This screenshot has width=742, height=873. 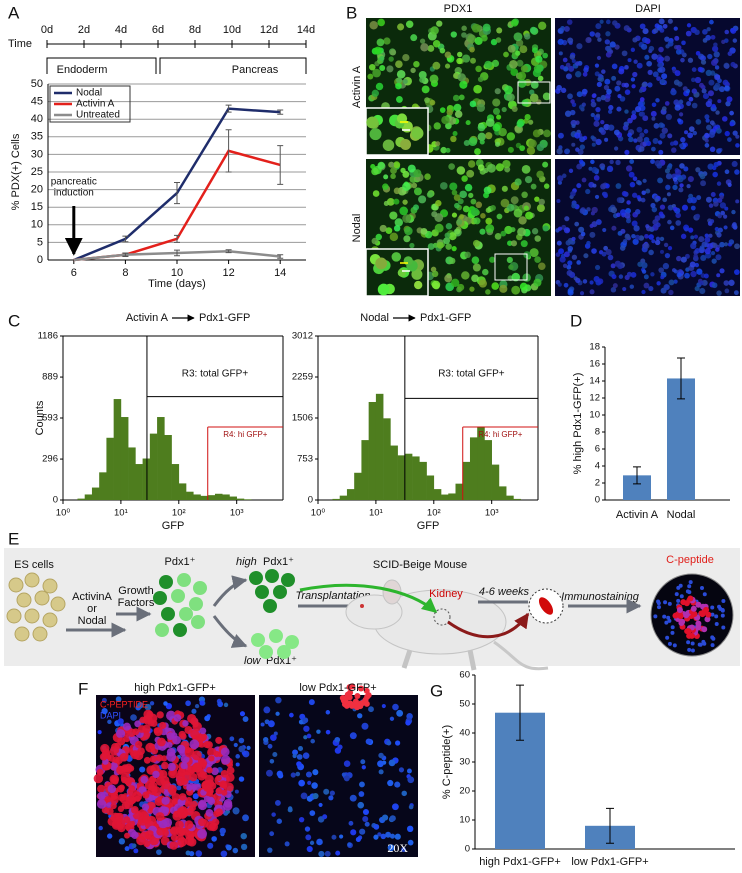 What do you see at coordinates (594, 381) in the screenshot?
I see `y-tick-label: 14` at bounding box center [594, 381].